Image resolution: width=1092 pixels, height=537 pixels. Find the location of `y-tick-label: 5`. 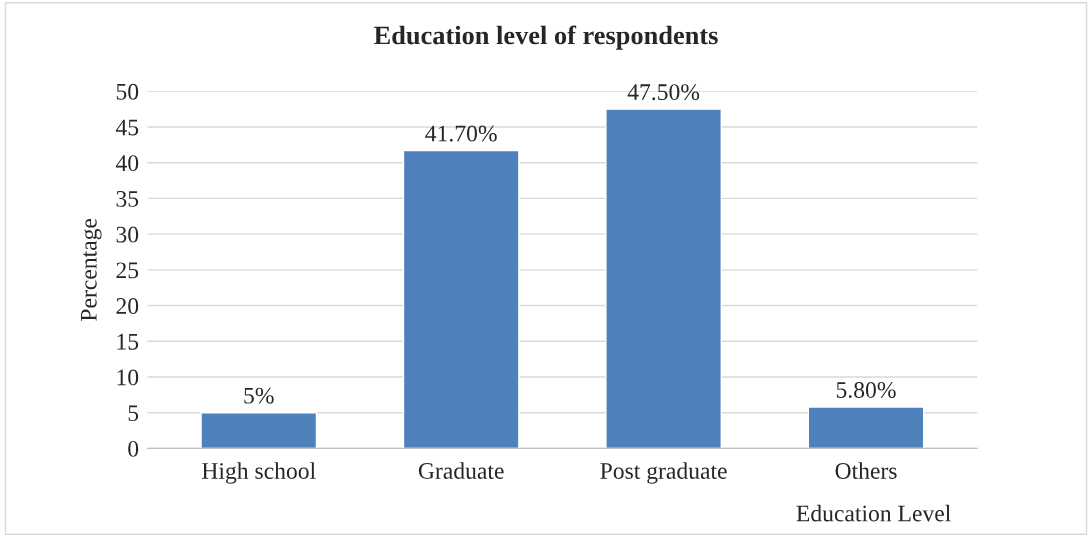

y-tick-label: 5 is located at coordinates (133, 413).